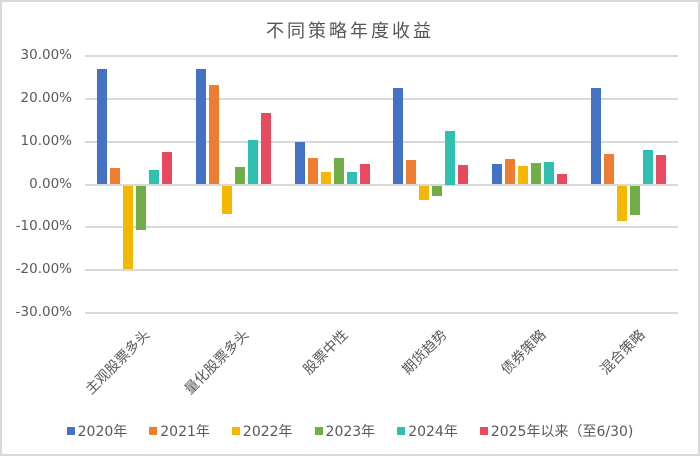 The width and height of the screenshot is (700, 456). I want to click on legend: 2020年 2021年 2022年 2023年 2024年 2025年以来（至6/30), so click(350, 431).